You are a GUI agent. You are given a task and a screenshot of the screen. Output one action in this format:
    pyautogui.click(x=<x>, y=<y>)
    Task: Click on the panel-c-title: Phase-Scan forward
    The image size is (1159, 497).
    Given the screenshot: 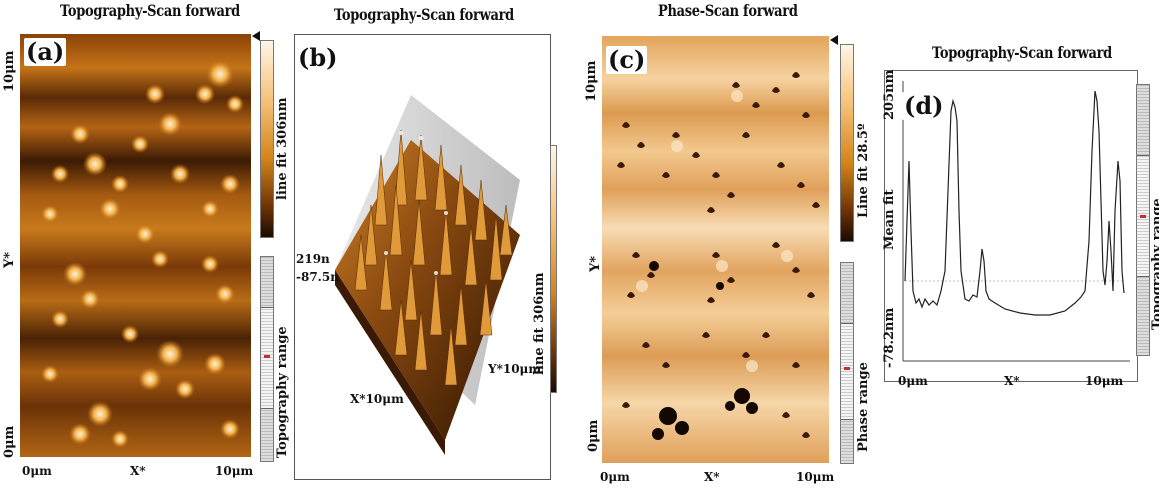 What is the action you would take?
    pyautogui.click(x=728, y=11)
    